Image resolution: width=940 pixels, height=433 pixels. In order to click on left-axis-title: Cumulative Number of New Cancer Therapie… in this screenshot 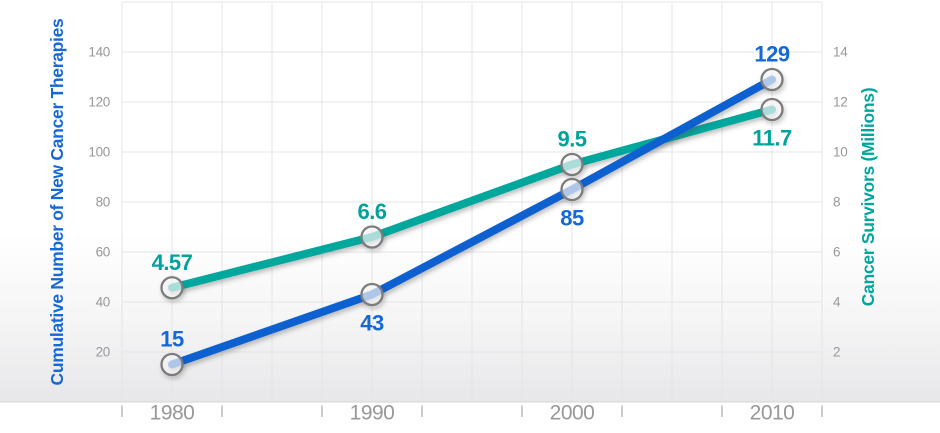, I will do `click(57, 202)`.